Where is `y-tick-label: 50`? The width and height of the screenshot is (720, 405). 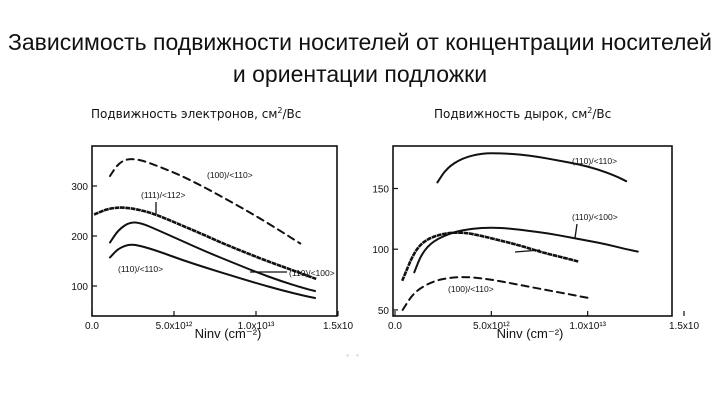
y-tick-label: 50 is located at coordinates (384, 311).